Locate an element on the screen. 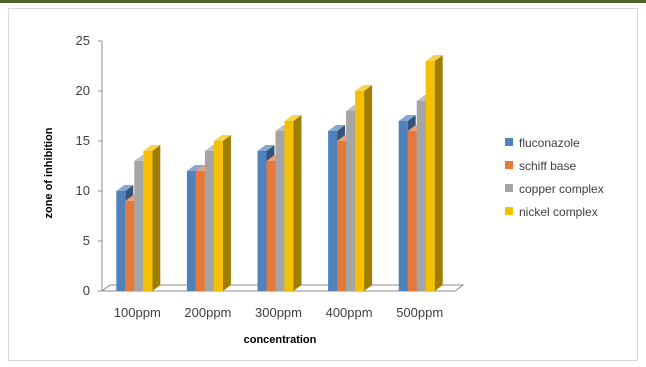 The image size is (646, 367). x-tick-label: 300ppm is located at coordinates (278, 312).